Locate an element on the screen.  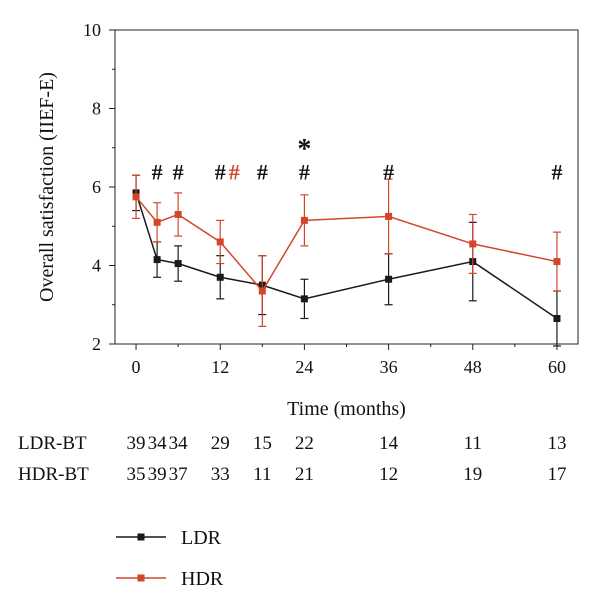
y-tick-label: 10 is located at coordinates (92, 30).